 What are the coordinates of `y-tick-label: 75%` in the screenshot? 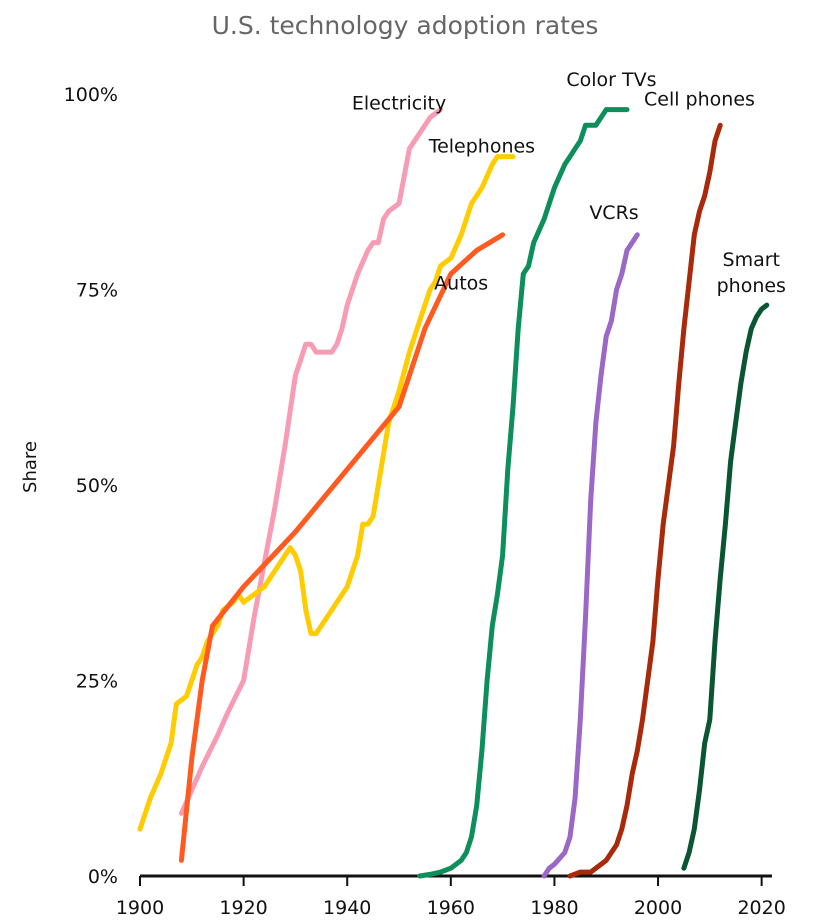 It's located at (97, 291).